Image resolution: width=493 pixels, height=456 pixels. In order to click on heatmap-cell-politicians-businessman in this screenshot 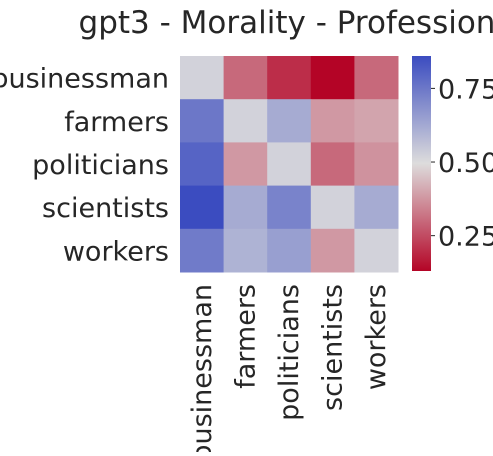, I will do `click(202, 164)`.